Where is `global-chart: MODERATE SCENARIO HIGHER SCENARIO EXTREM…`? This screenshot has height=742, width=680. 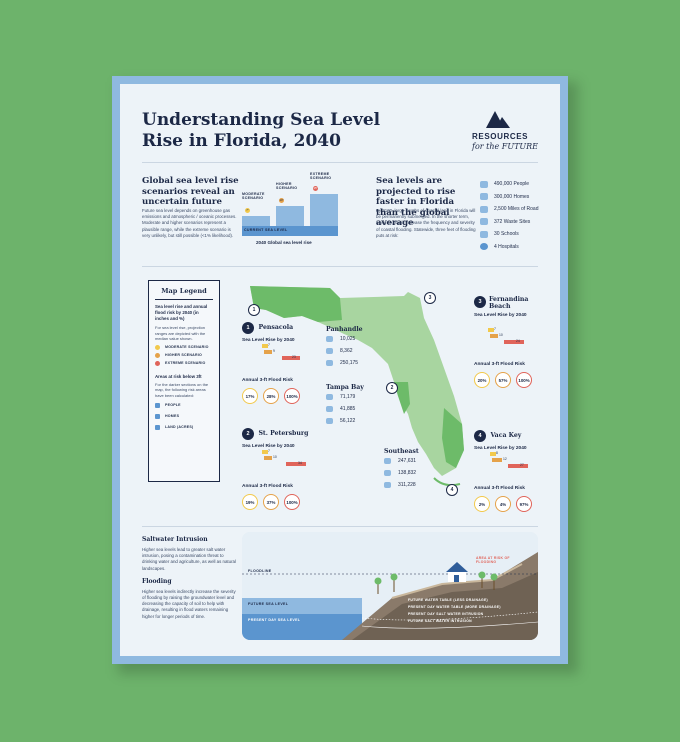
global-chart: MODERATE SCENARIO HIGHER SCENARIO EXTREM… is located at coordinates (290, 206).